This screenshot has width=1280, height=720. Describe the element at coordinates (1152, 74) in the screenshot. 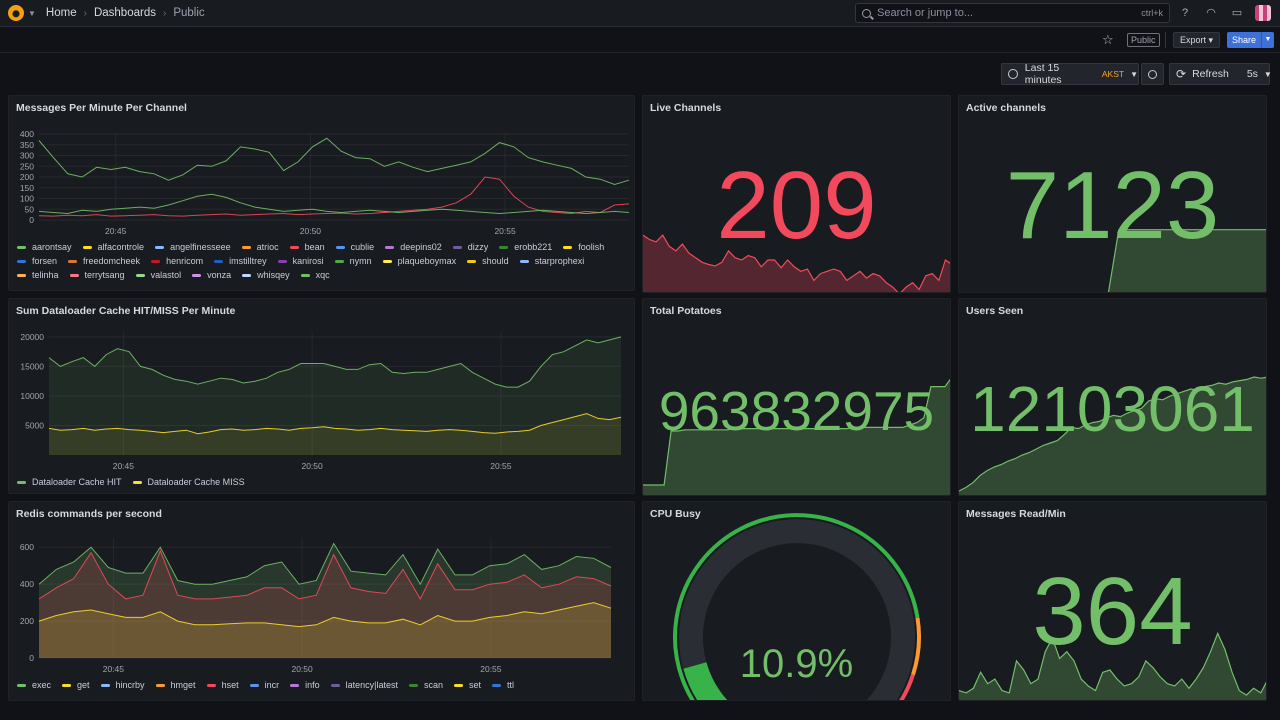

I see `zoom-out-button` at that location.